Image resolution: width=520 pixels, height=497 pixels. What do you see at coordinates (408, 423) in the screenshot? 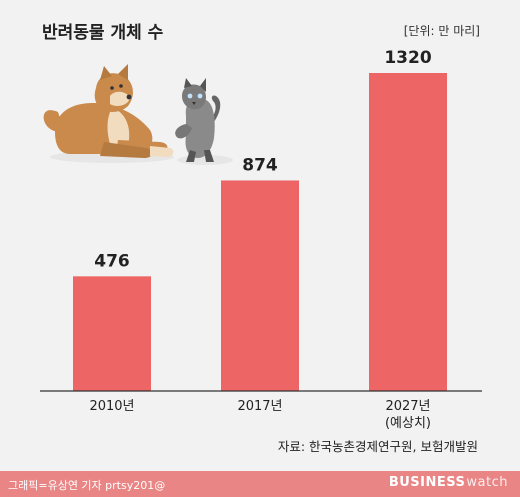
I see `category-label-2-1: (예상치)` at bounding box center [408, 423].